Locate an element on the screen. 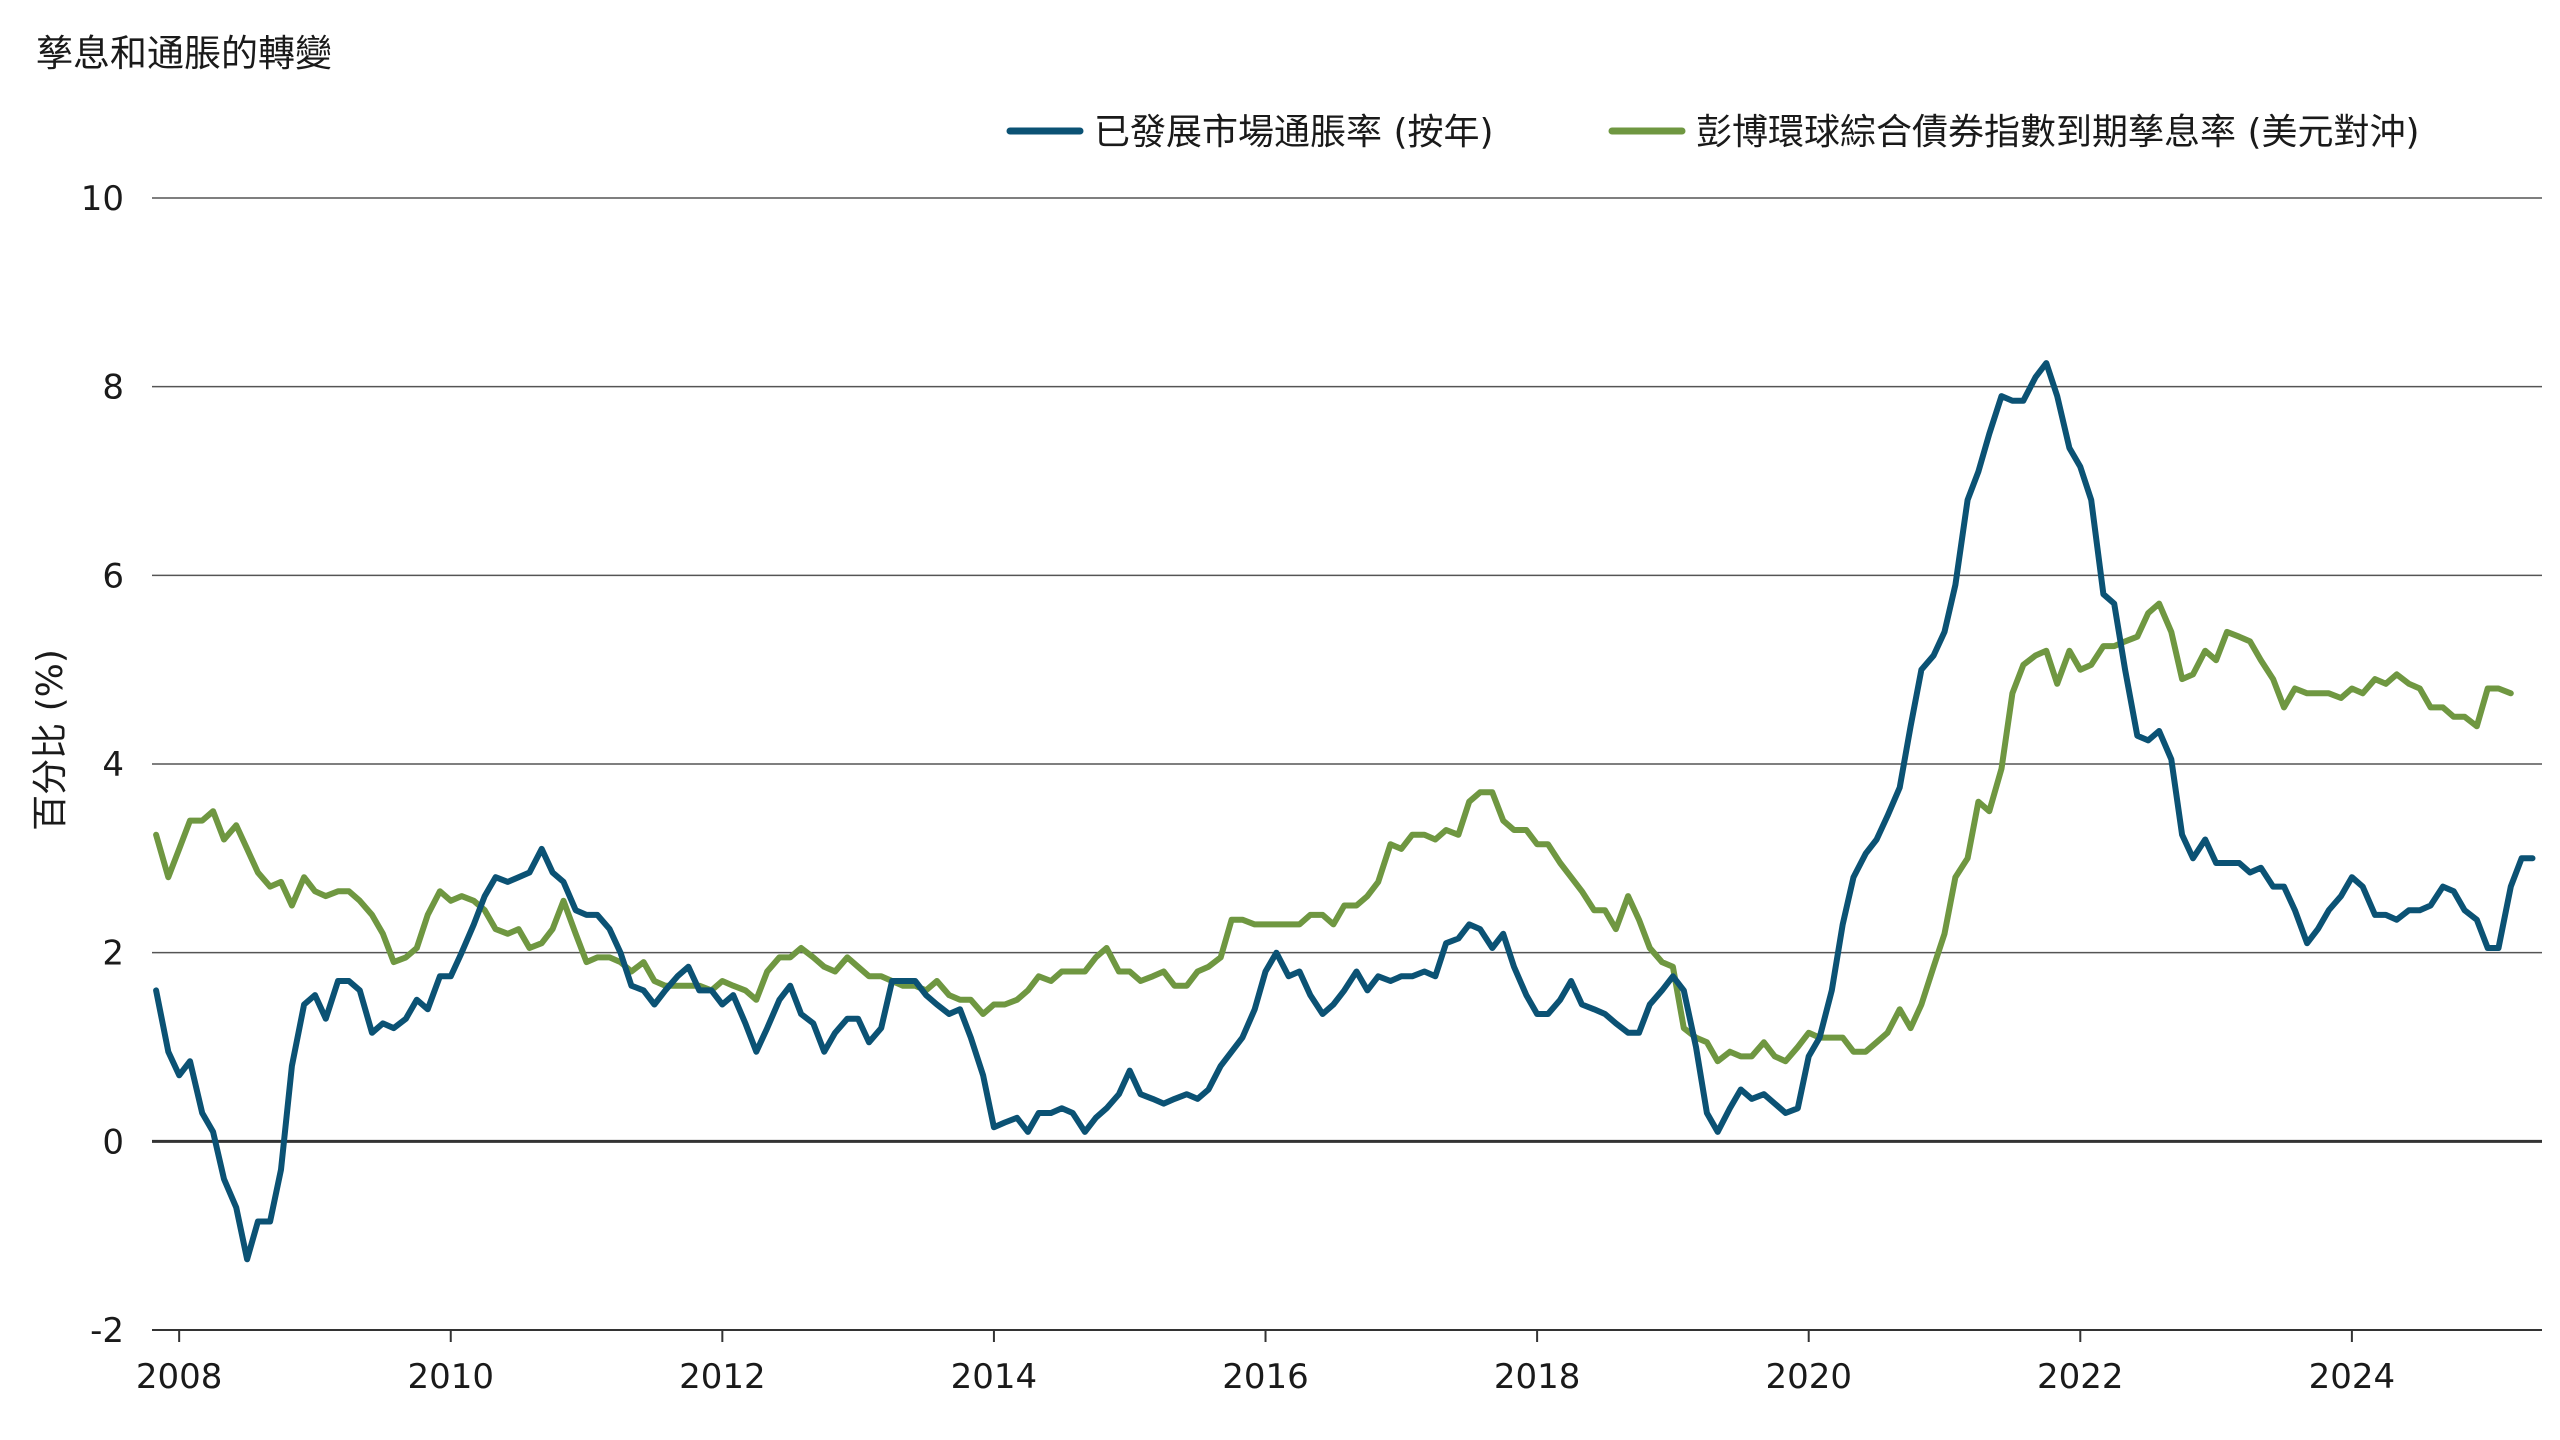 This screenshot has width=2560, height=1440. y-tick-label: 4 is located at coordinates (113, 765).